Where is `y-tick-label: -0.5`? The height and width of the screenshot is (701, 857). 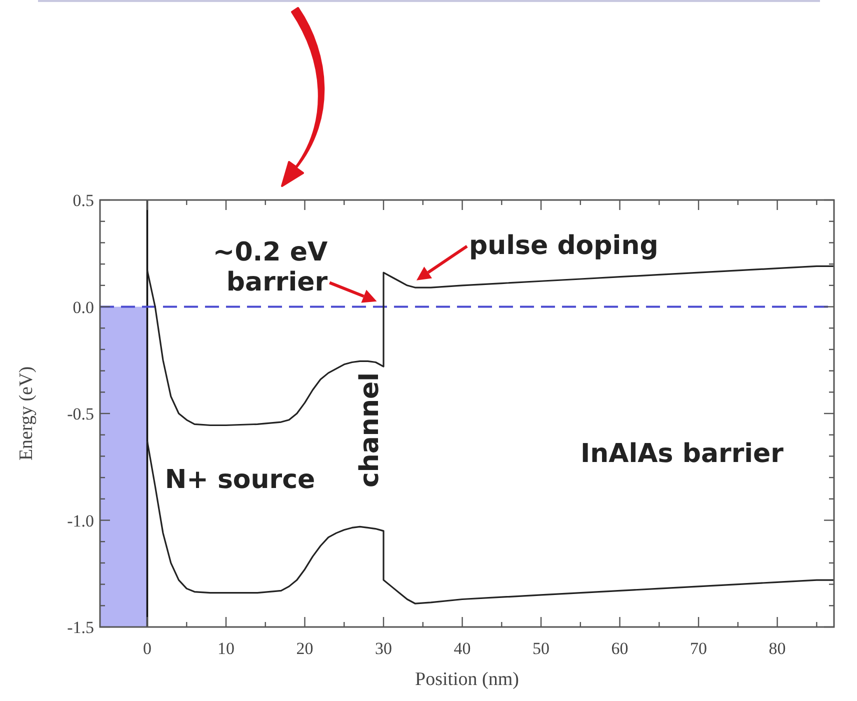 y-tick-label: -0.5 is located at coordinates (80, 414).